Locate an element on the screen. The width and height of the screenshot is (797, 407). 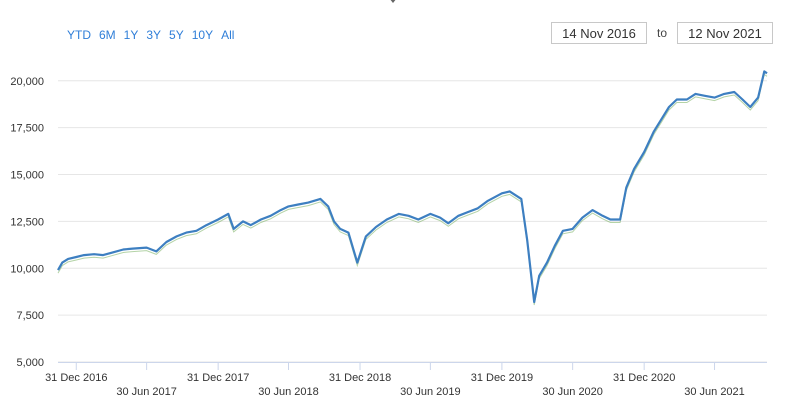
range-button-all: All is located at coordinates (228, 35).